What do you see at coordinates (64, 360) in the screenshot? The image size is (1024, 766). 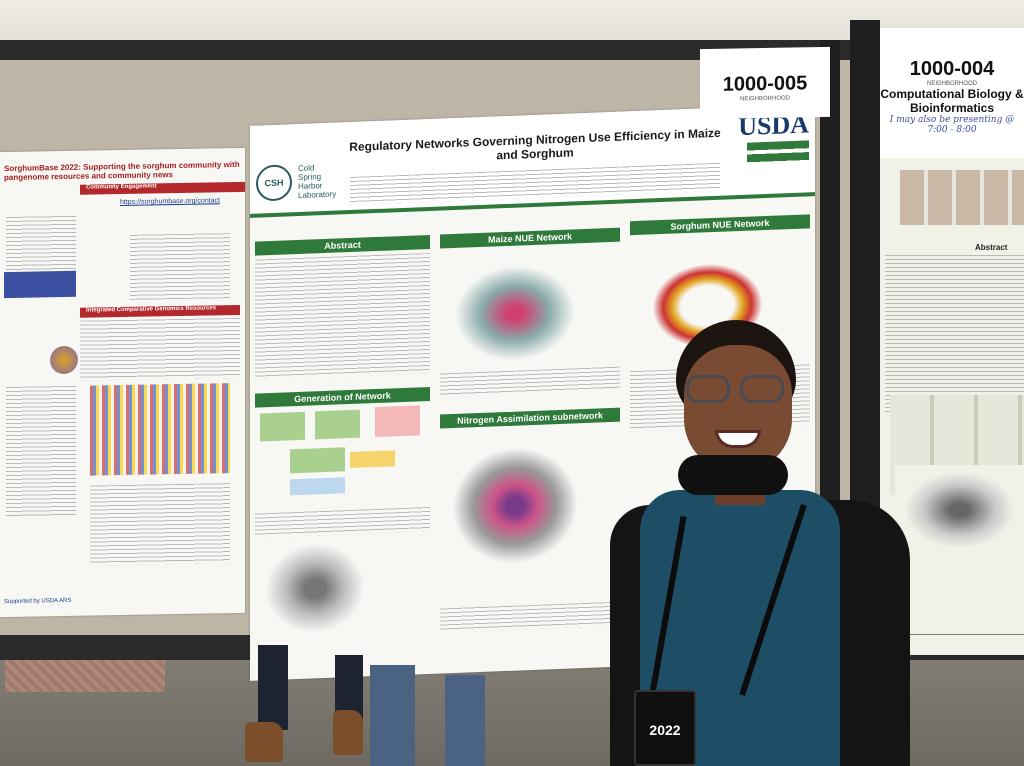 I see `circle-figure` at bounding box center [64, 360].